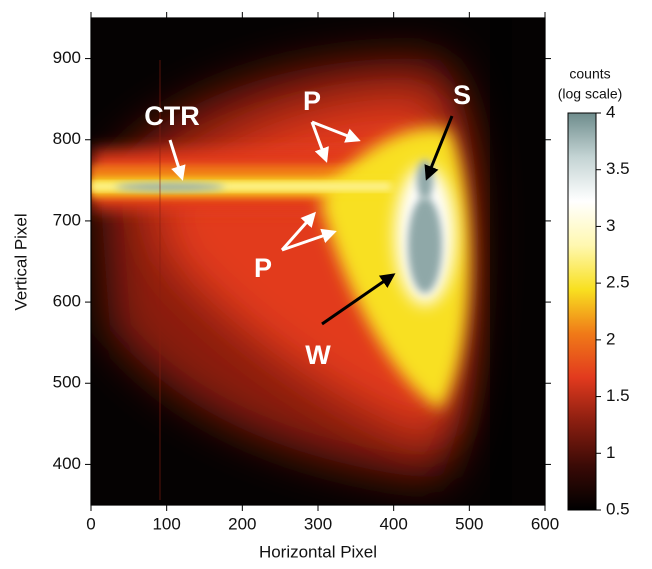 This screenshot has height=569, width=652. Describe the element at coordinates (610, 452) in the screenshot. I see `colorbar-tick-label: 1` at that location.